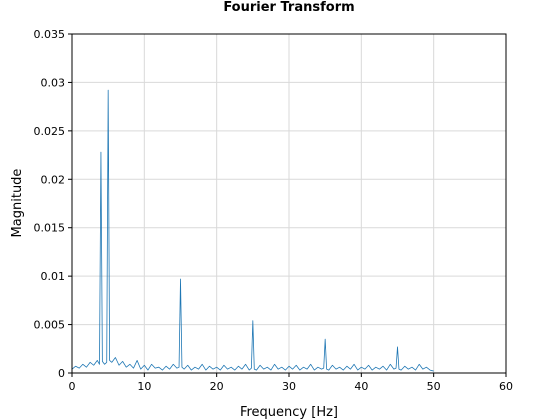  Describe the element at coordinates (288, 7) in the screenshot. I see `chart-title: Fourier Transform` at that location.